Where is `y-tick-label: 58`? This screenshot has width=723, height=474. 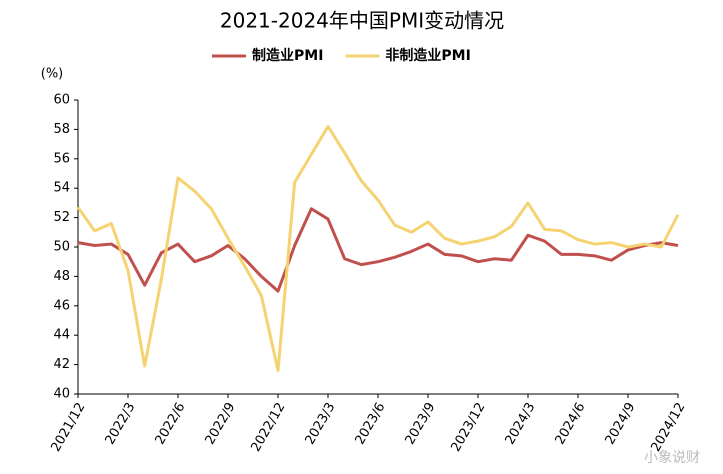 y-tick-label: 58 is located at coordinates (61, 129).